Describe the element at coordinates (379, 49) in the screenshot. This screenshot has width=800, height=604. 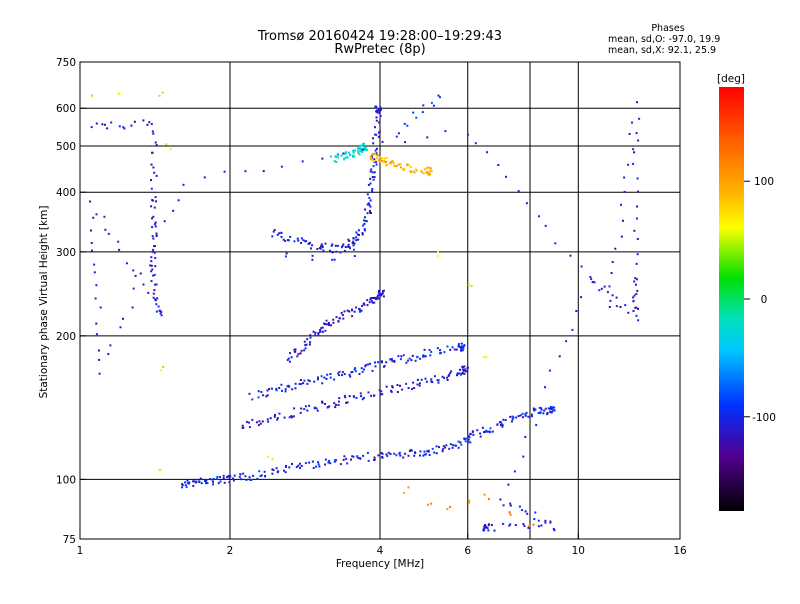
I see `chart-subtitle: RwPretec (8p)` at that location.